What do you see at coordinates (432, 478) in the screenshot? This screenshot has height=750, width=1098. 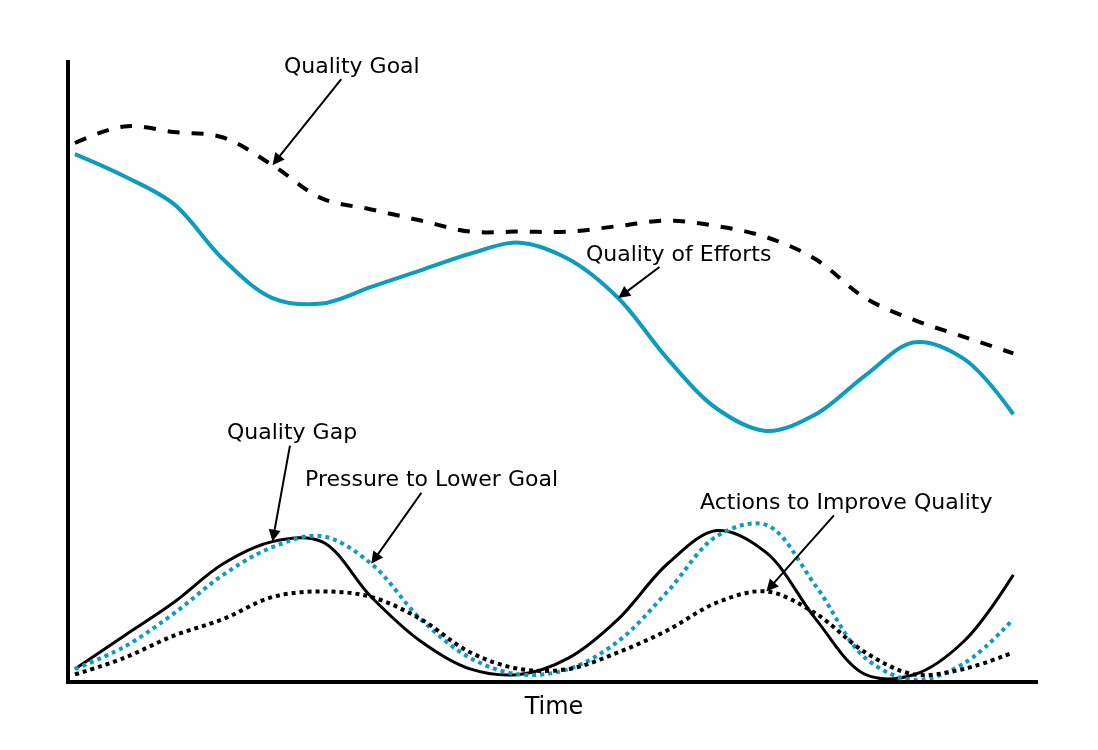 I see `text: Pressure to Lower Goal` at bounding box center [432, 478].